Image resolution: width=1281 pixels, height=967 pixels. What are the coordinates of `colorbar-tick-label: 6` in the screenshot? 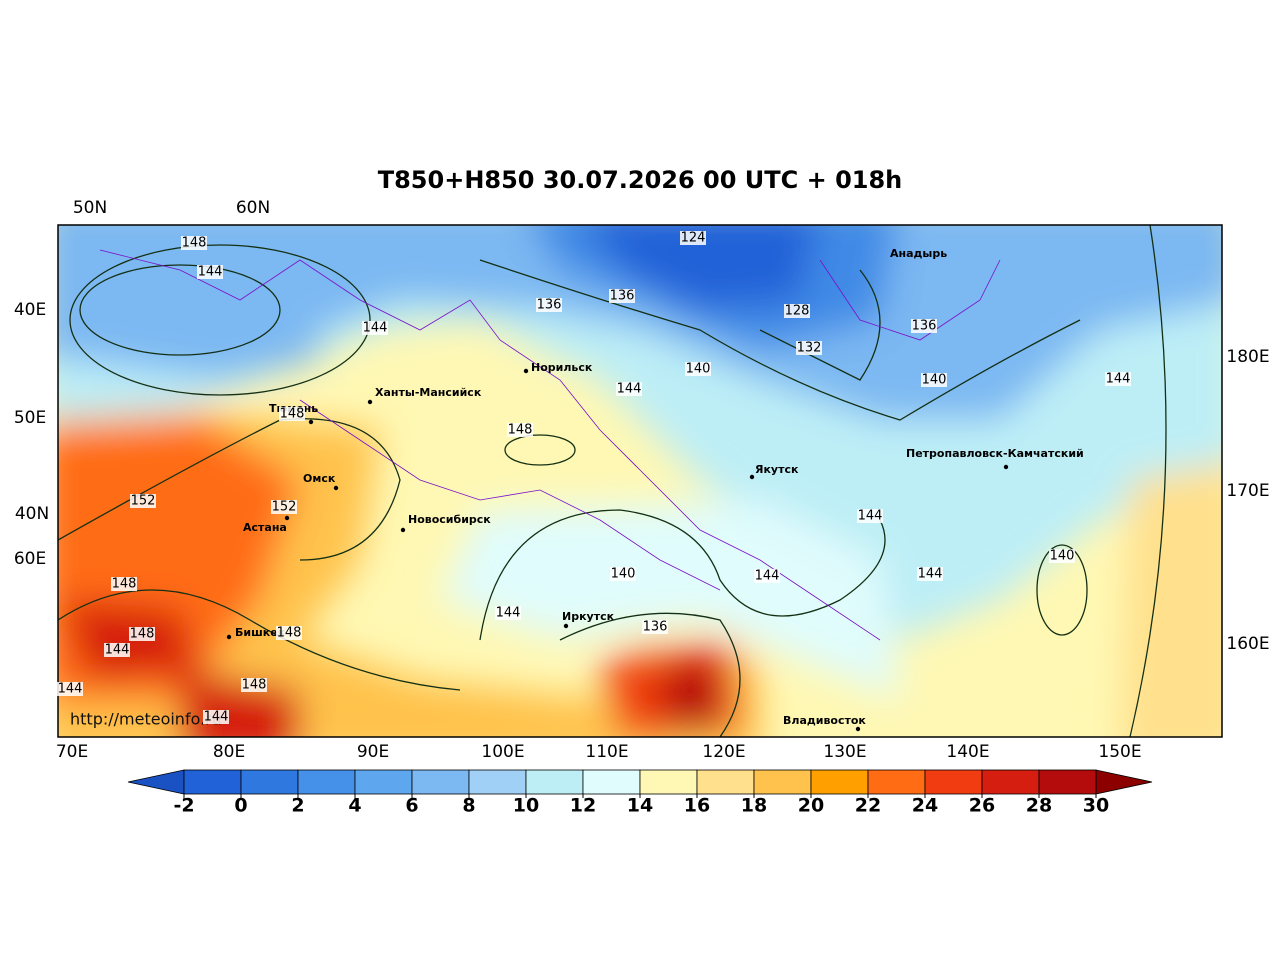 It's located at (411, 806).